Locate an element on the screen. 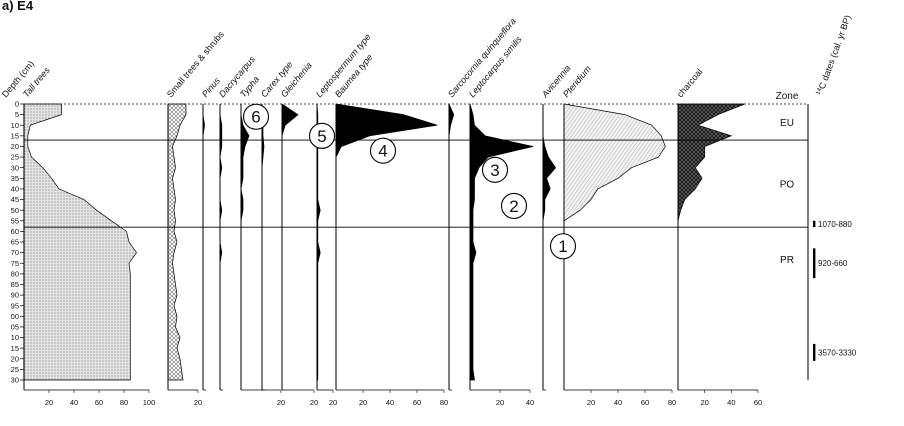 This screenshot has height=426, width=904. curve-pteridium is located at coordinates (614, 241).